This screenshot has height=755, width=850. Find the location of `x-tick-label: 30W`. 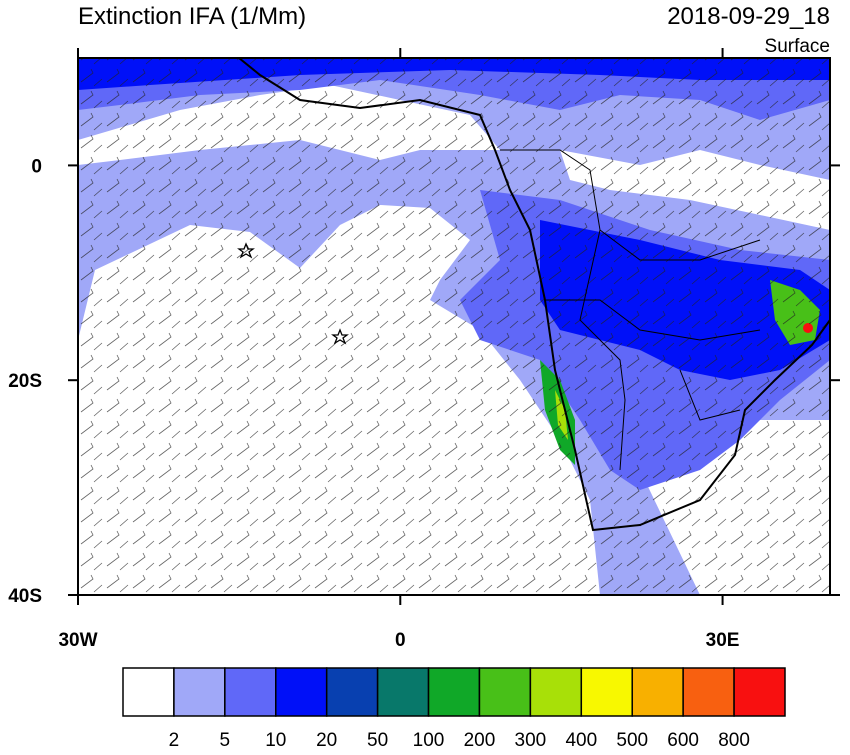

x-tick-label: 30W is located at coordinates (77, 640).